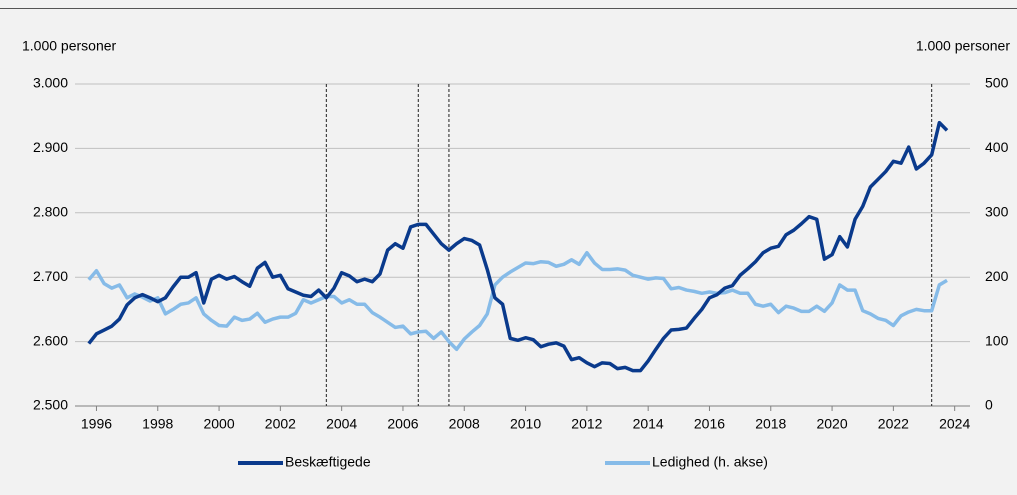 The height and width of the screenshot is (495, 1017). I want to click on y2-tick-label: 100, so click(997, 340).